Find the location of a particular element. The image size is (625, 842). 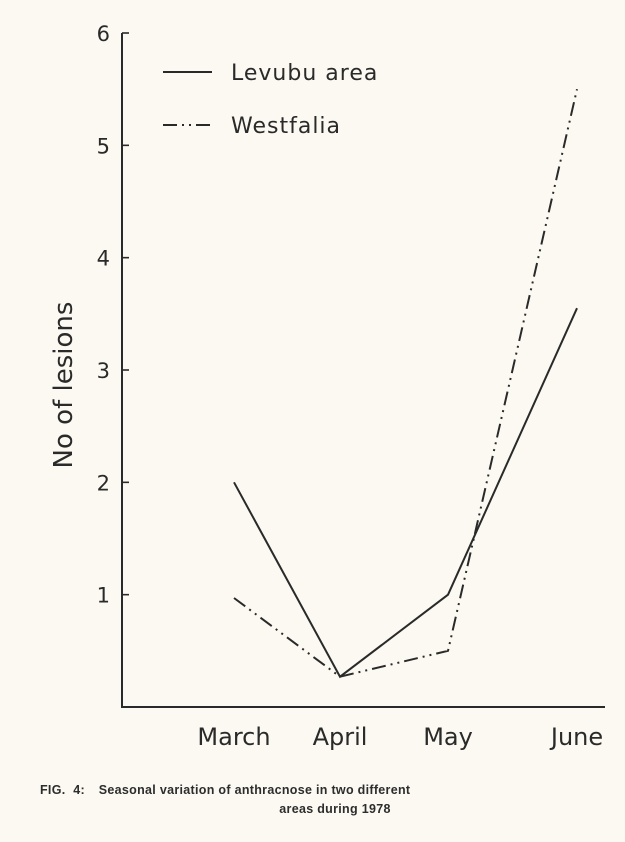

legend-label-2: Westfalia is located at coordinates (286, 126).